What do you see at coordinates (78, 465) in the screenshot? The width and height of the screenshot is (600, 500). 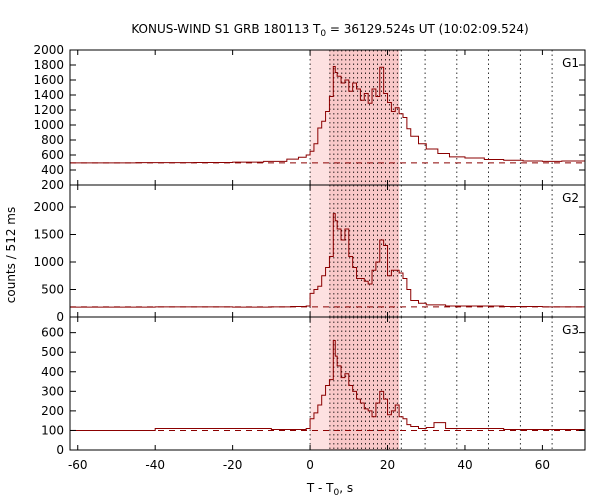 I see `x-tick-label: -60` at bounding box center [78, 465].